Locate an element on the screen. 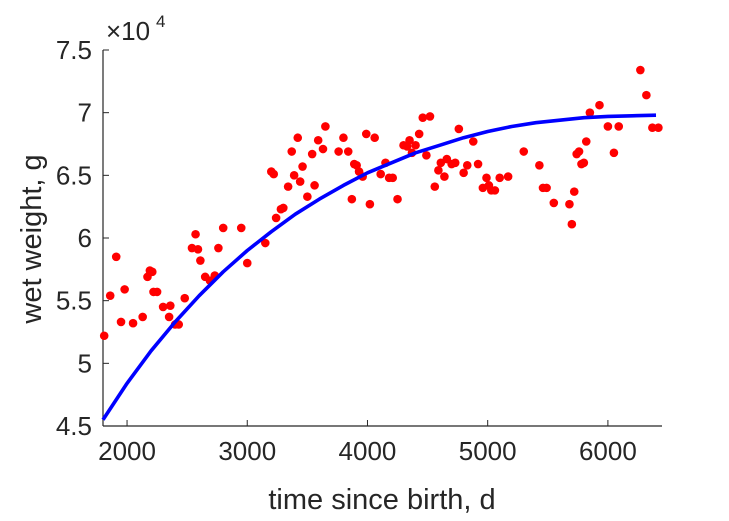  y-tick-label: 5.5 is located at coordinates (74, 301).